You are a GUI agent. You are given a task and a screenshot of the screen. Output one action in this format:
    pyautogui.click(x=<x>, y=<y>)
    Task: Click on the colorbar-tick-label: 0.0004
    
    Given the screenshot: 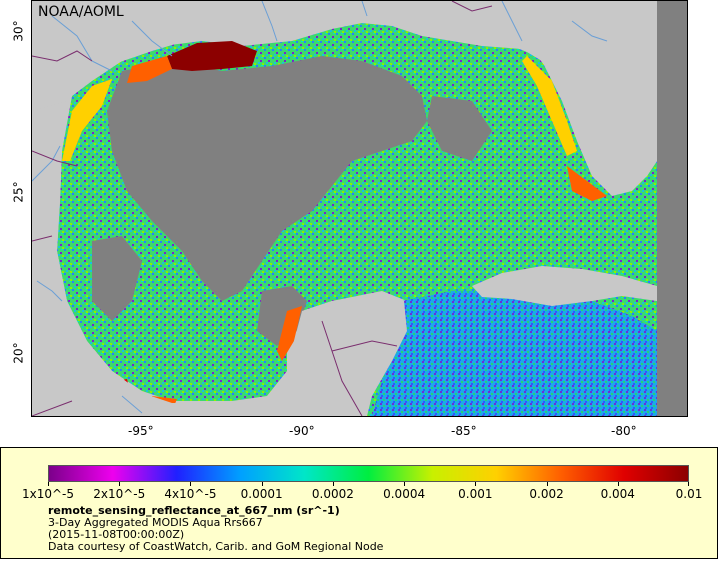 What is the action you would take?
    pyautogui.click(x=404, y=494)
    